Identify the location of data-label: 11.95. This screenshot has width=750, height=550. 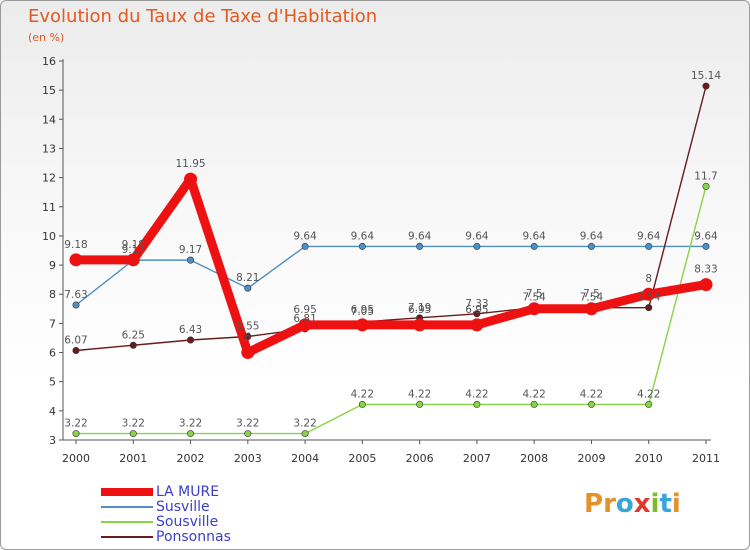
(191, 164).